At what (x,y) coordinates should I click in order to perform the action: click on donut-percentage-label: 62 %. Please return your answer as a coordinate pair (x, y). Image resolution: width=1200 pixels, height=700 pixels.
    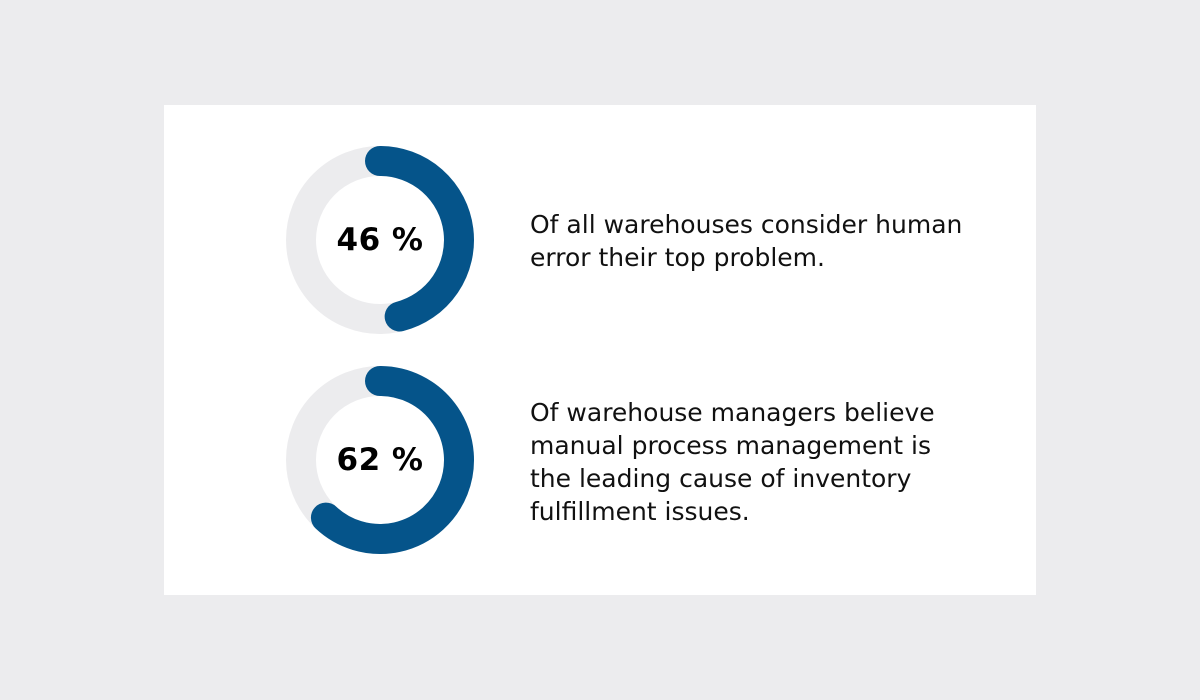
    Looking at the image, I should click on (380, 460).